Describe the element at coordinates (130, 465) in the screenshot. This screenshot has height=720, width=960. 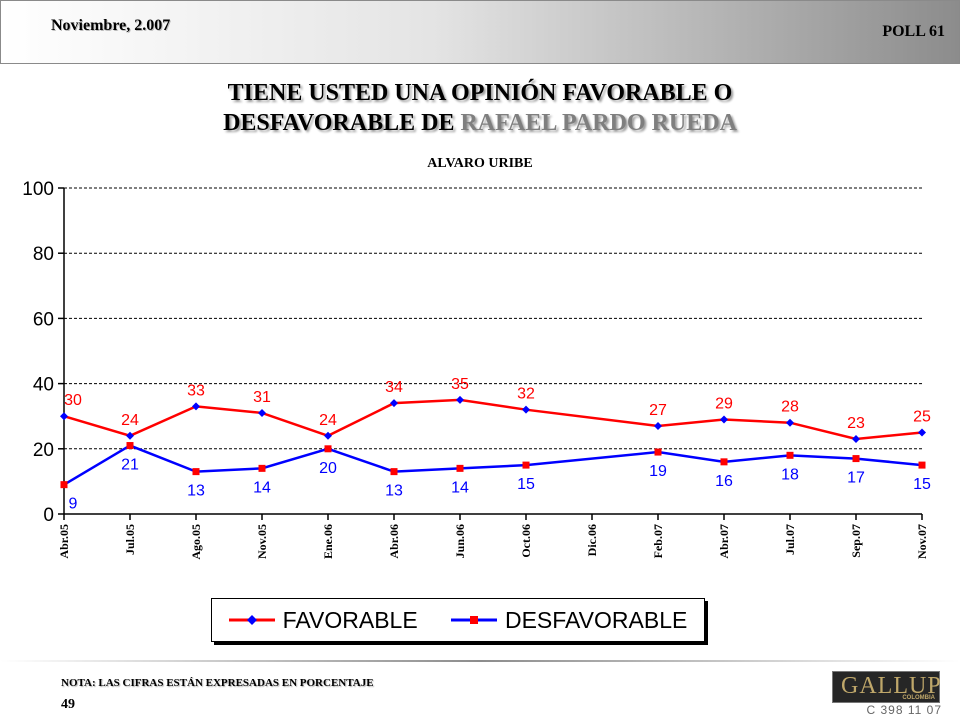
I see `desfavorable-data-label: 21` at that location.